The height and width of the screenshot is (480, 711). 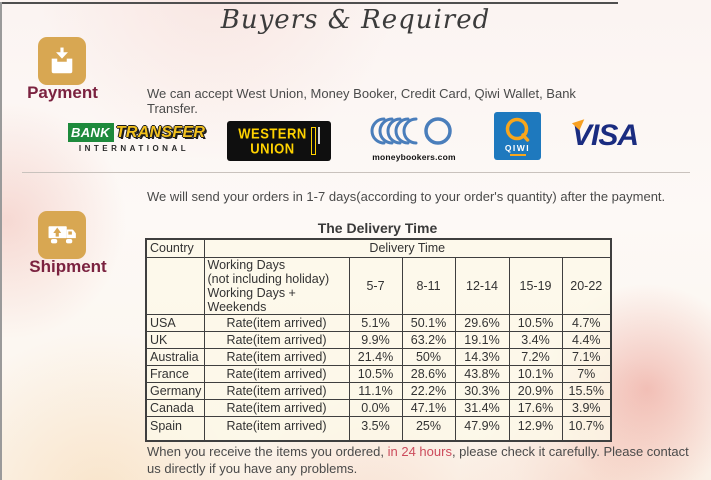 I want to click on range-header: 5-7, so click(x=375, y=285).